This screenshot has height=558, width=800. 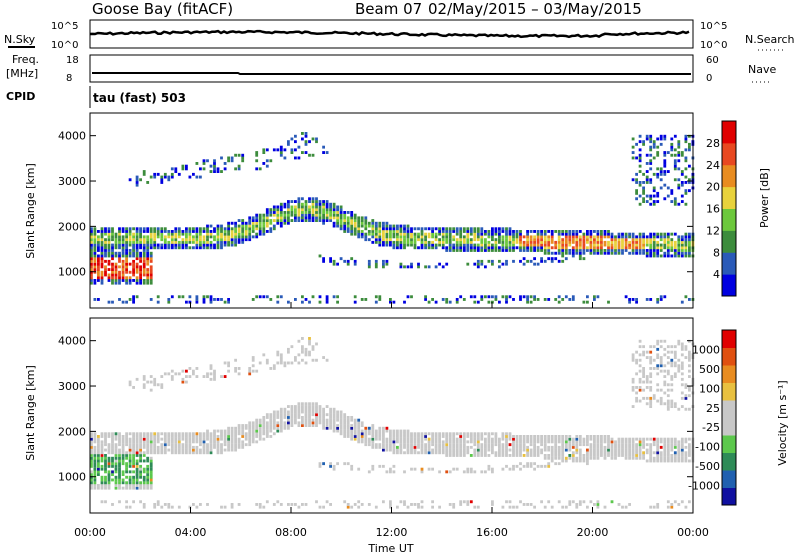 I want to click on x-tick-label: 00:00, so click(x=693, y=532).